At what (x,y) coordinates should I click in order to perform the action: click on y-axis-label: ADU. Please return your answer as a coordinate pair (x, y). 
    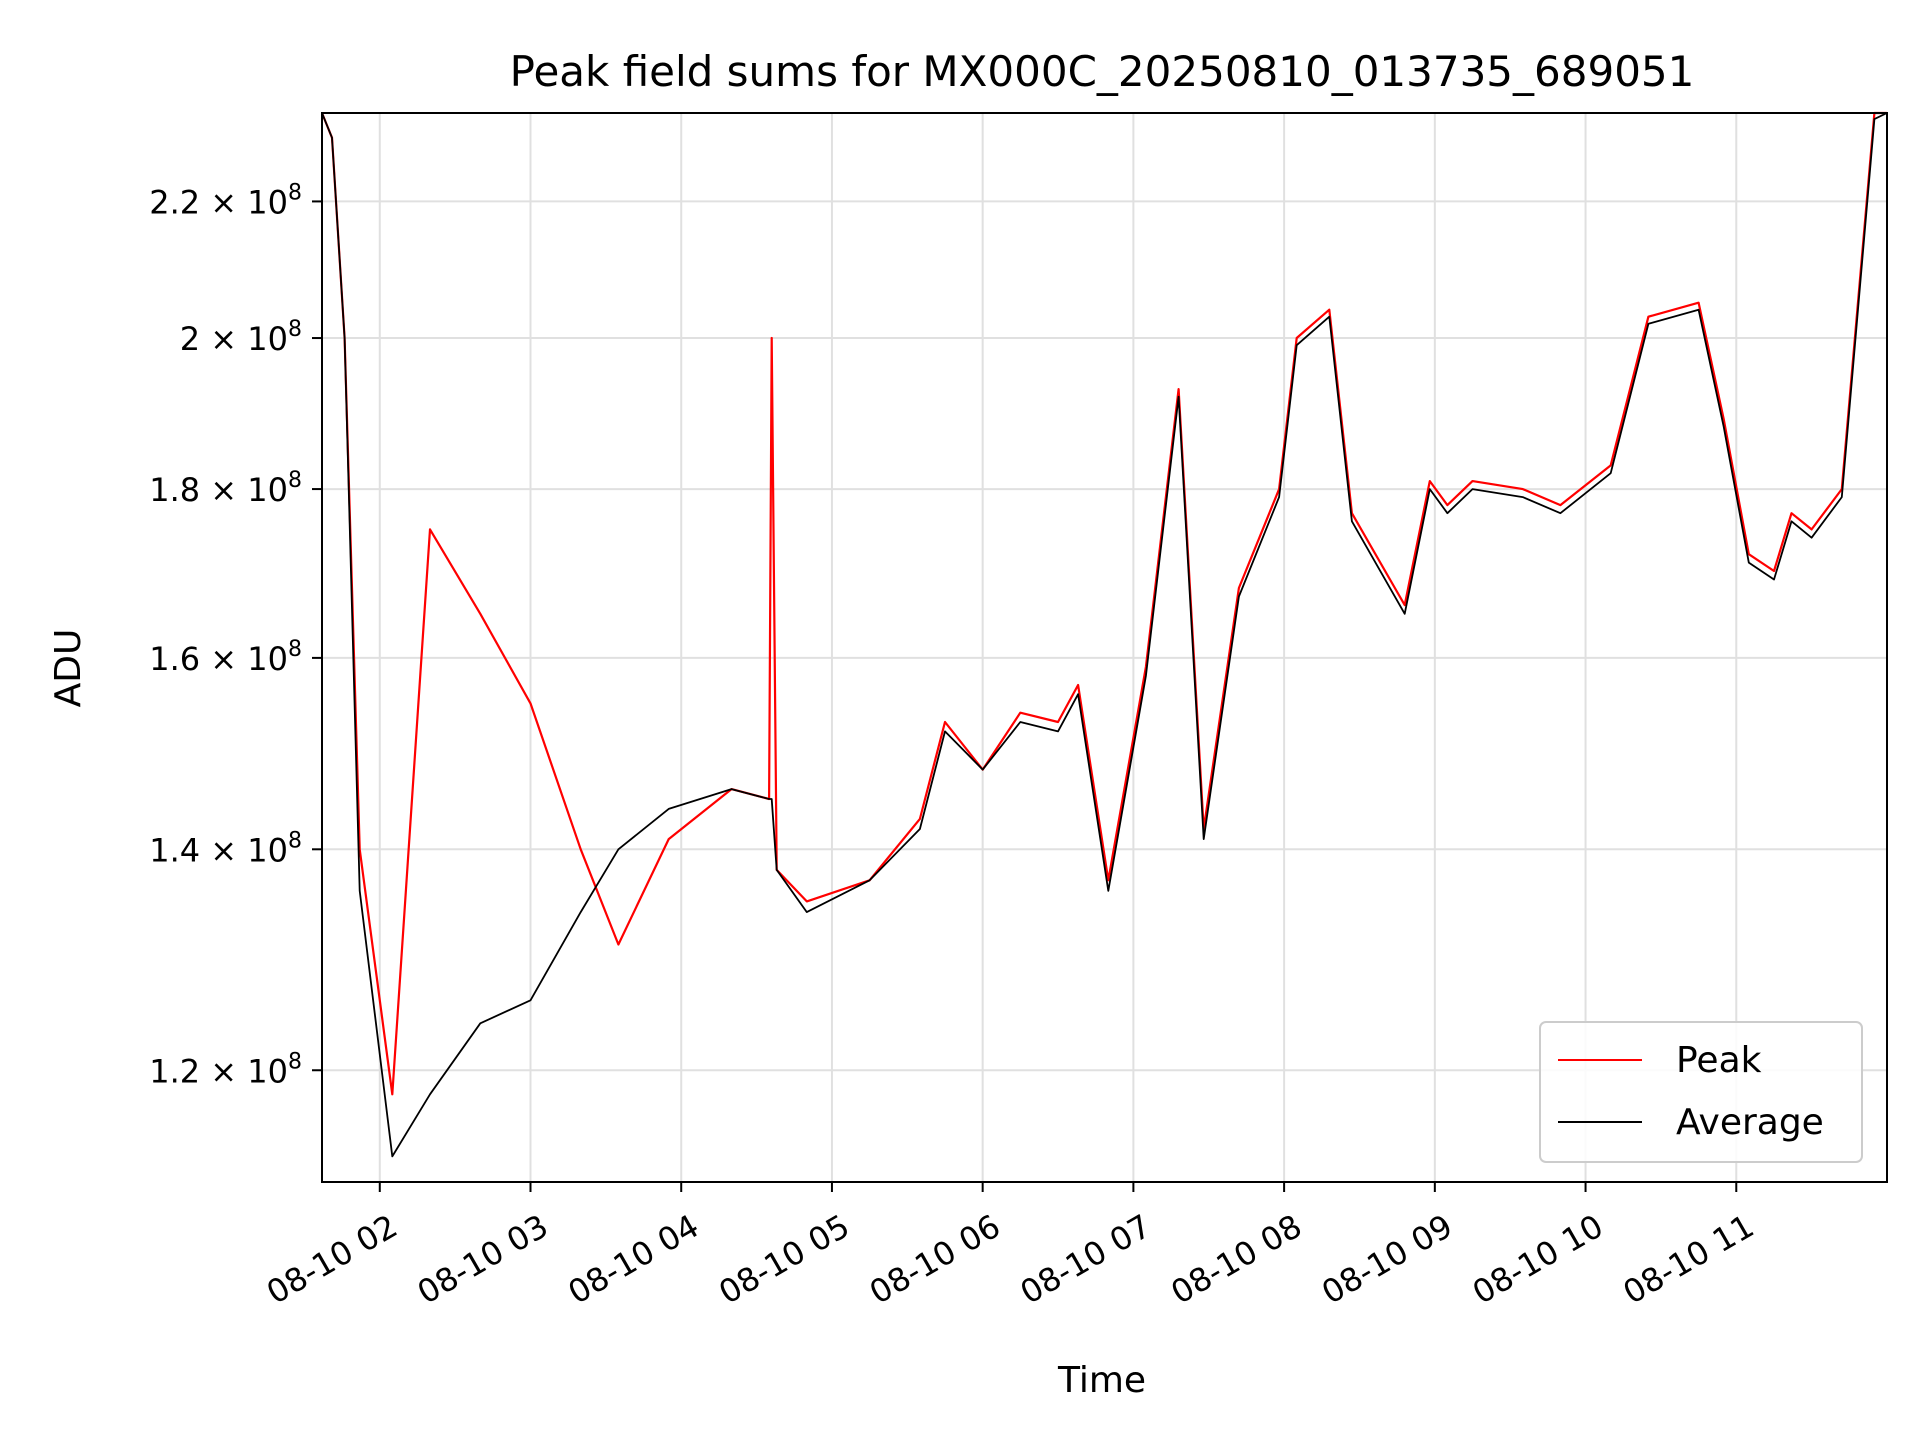
    Looking at the image, I should click on (68, 668).